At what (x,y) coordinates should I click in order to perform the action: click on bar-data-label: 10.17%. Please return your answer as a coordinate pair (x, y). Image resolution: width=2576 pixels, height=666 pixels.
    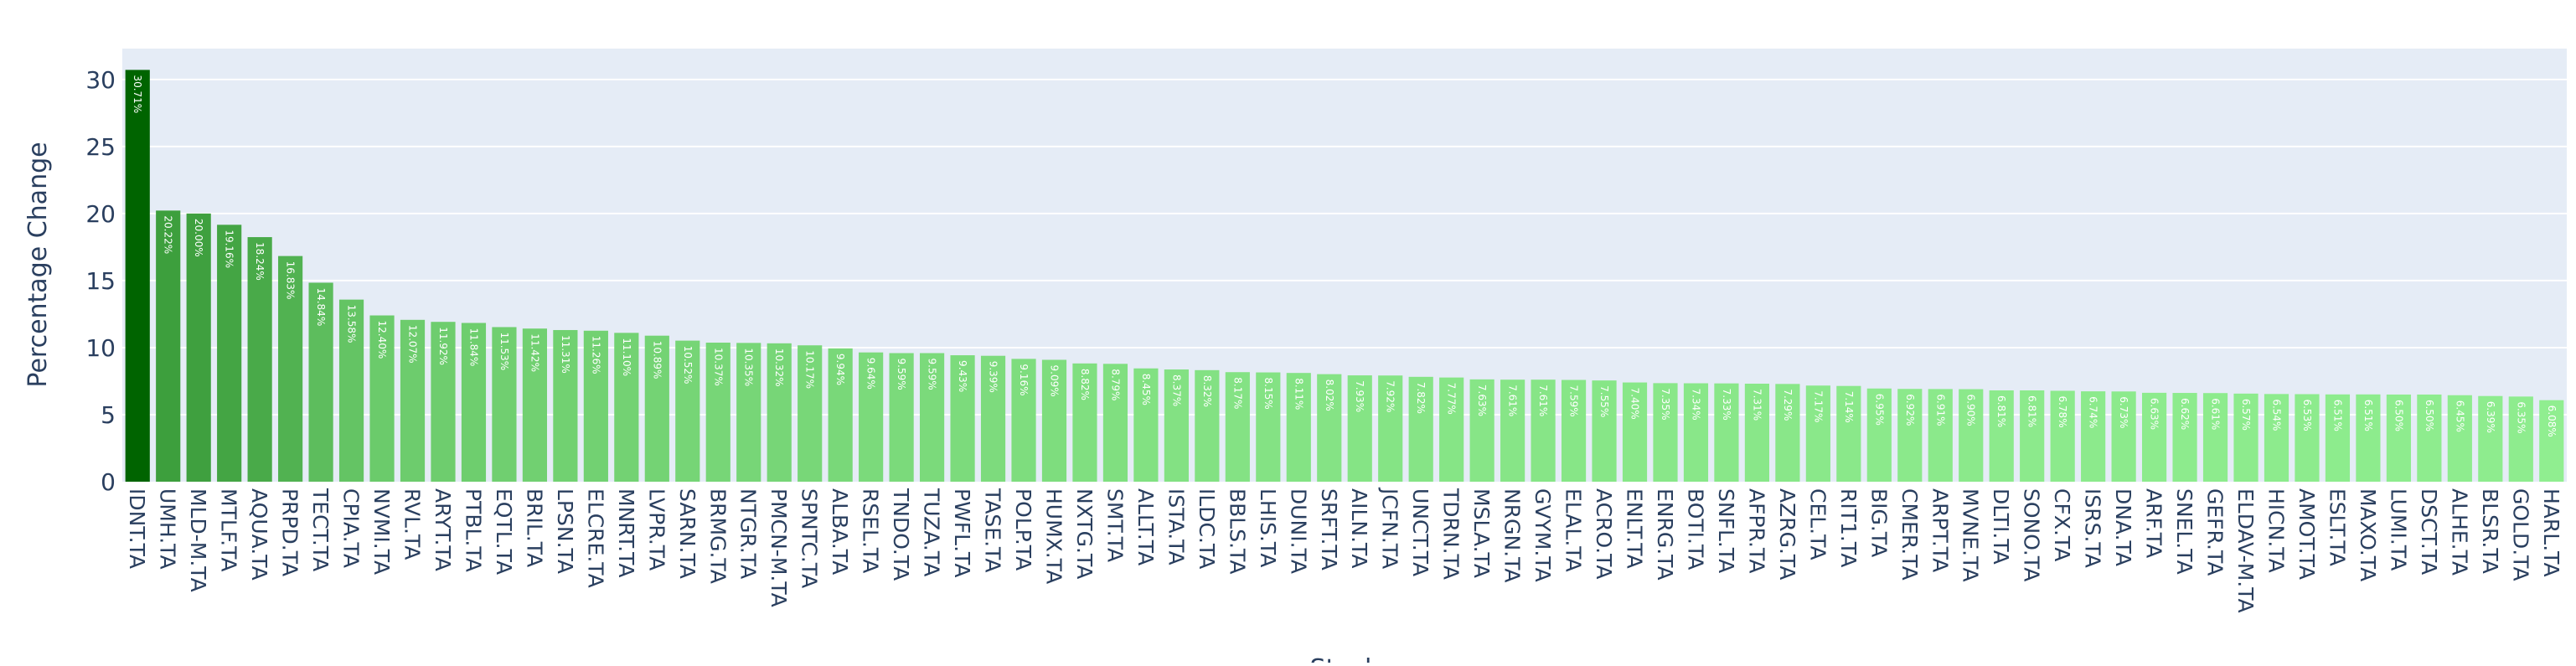
    Looking at the image, I should click on (810, 369).